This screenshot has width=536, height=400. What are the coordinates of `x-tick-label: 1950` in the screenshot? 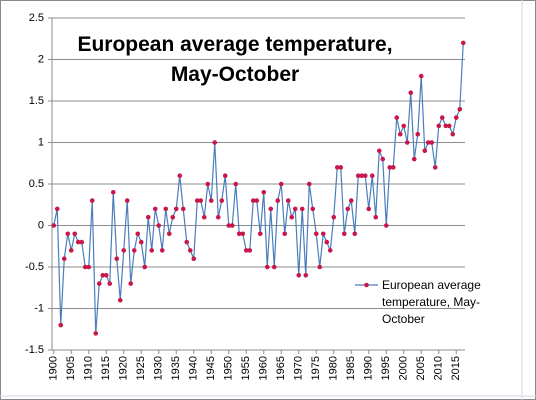 It's located at (229, 368).